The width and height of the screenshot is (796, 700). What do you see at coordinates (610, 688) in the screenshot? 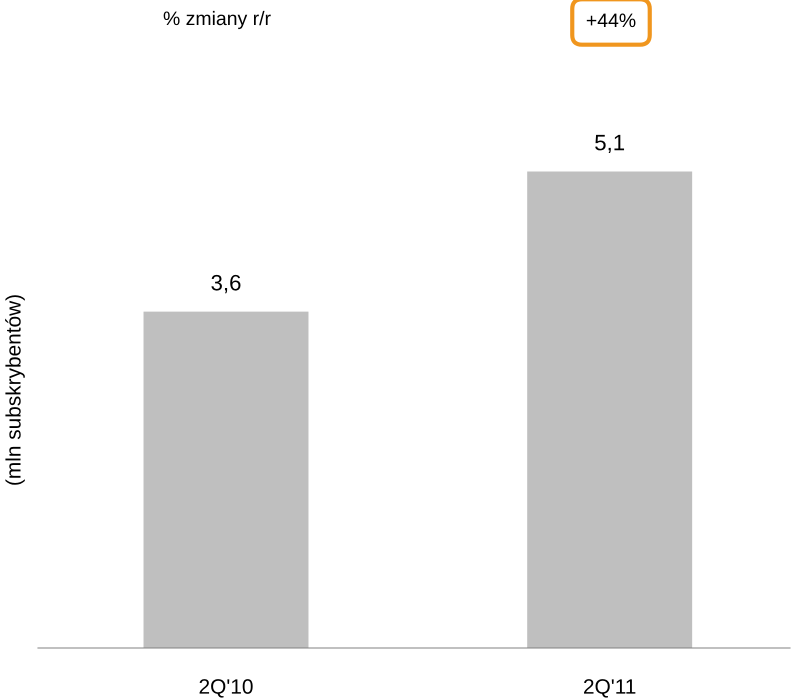
I see `x-tick-label: 2Q'11` at bounding box center [610, 688].